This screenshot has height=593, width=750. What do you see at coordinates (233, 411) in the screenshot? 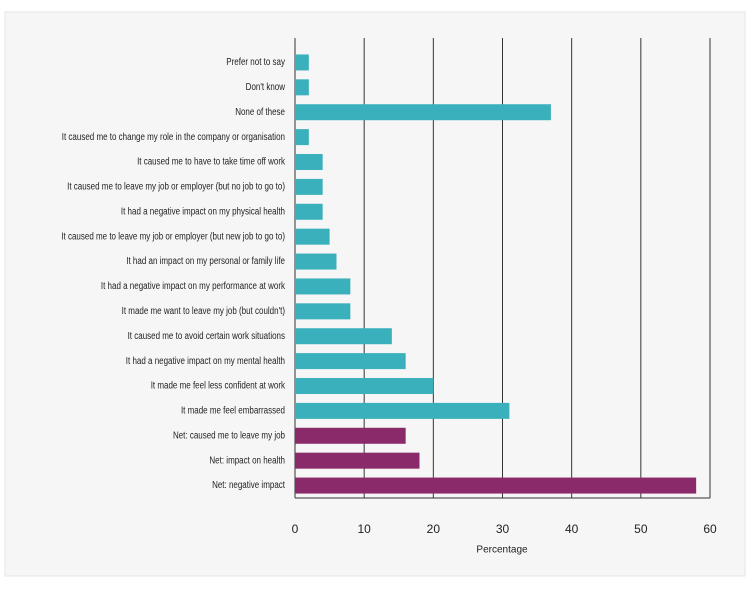
I see `y-tick-label: It made me feel embarrassed` at bounding box center [233, 411].